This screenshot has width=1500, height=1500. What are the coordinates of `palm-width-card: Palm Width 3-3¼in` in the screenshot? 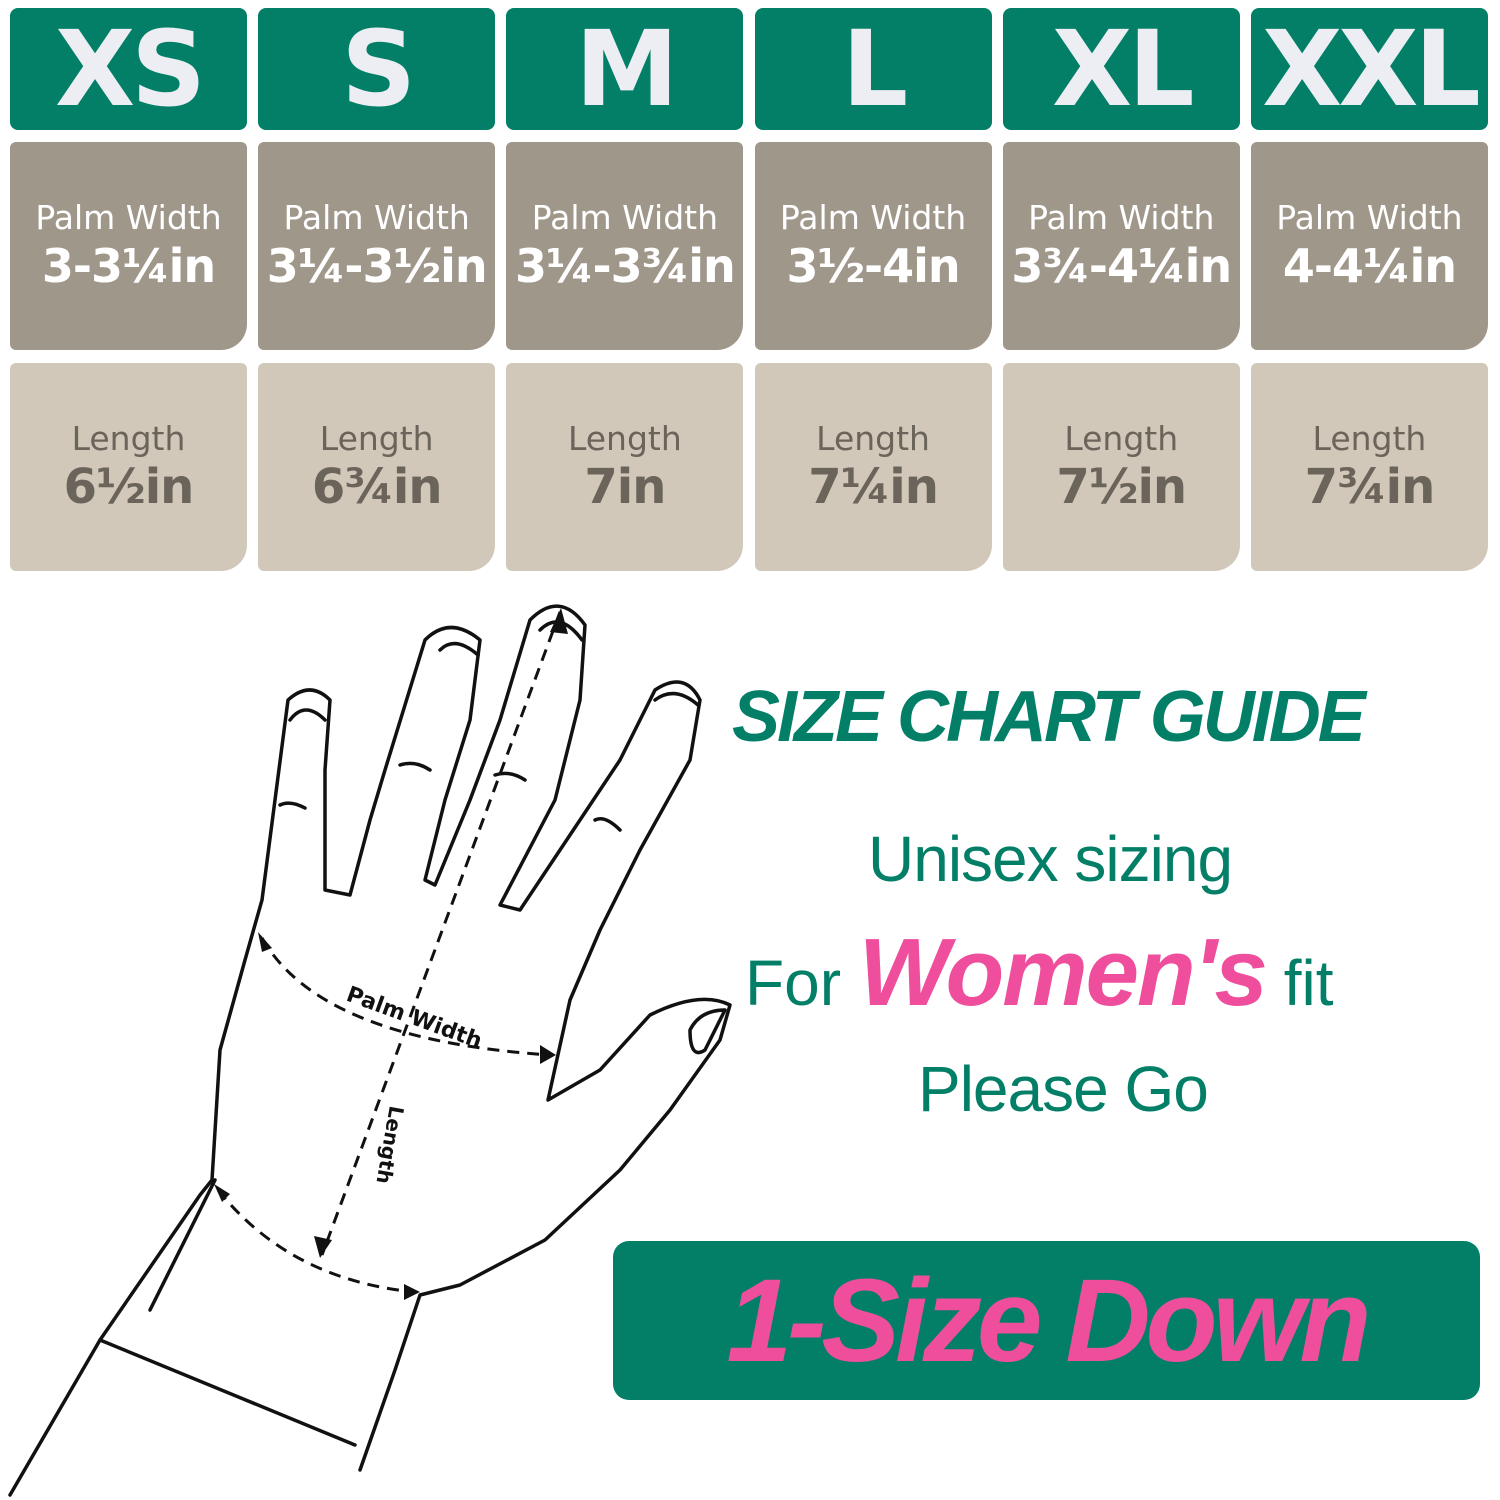 It's located at (128, 246).